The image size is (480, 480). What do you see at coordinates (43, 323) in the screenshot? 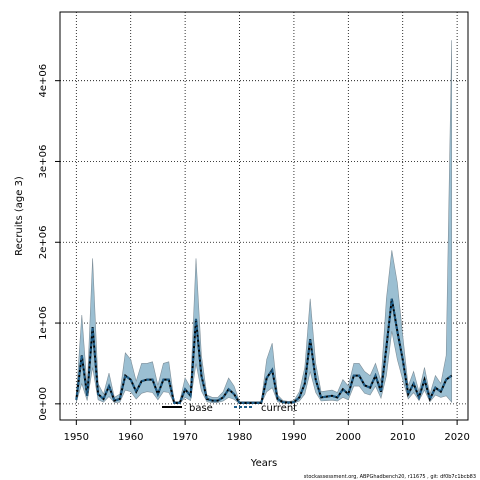
I see `y-tick-label: 1e+06` at bounding box center [43, 323].